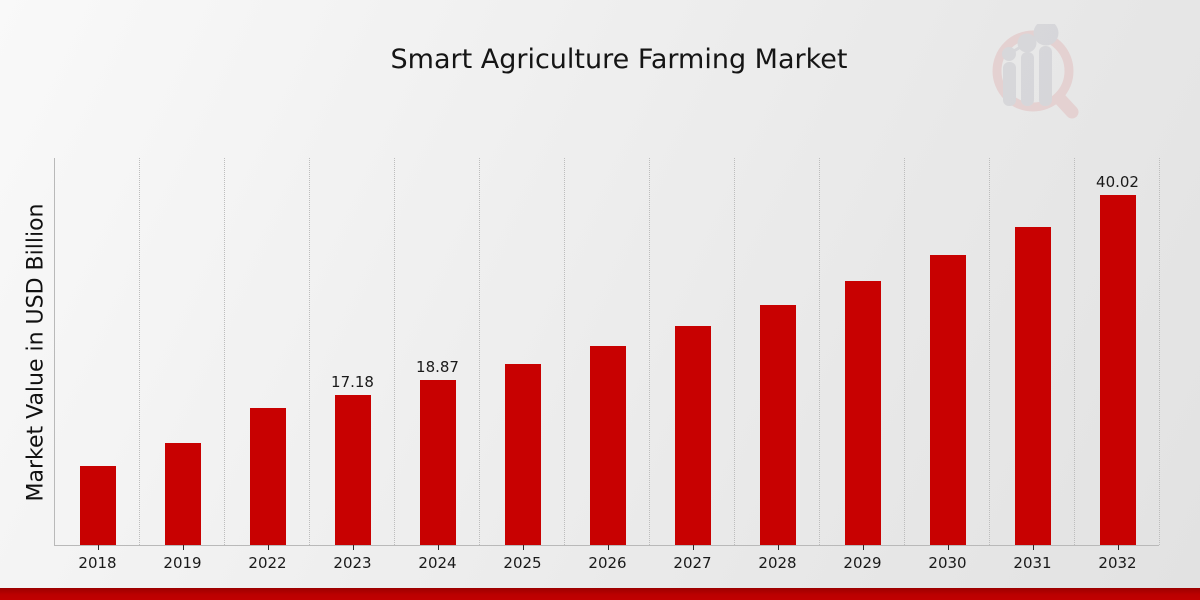 The image size is (1200, 600). Describe the element at coordinates (437, 367) in the screenshot. I see `bar-value-label-2024: 18.87` at that location.